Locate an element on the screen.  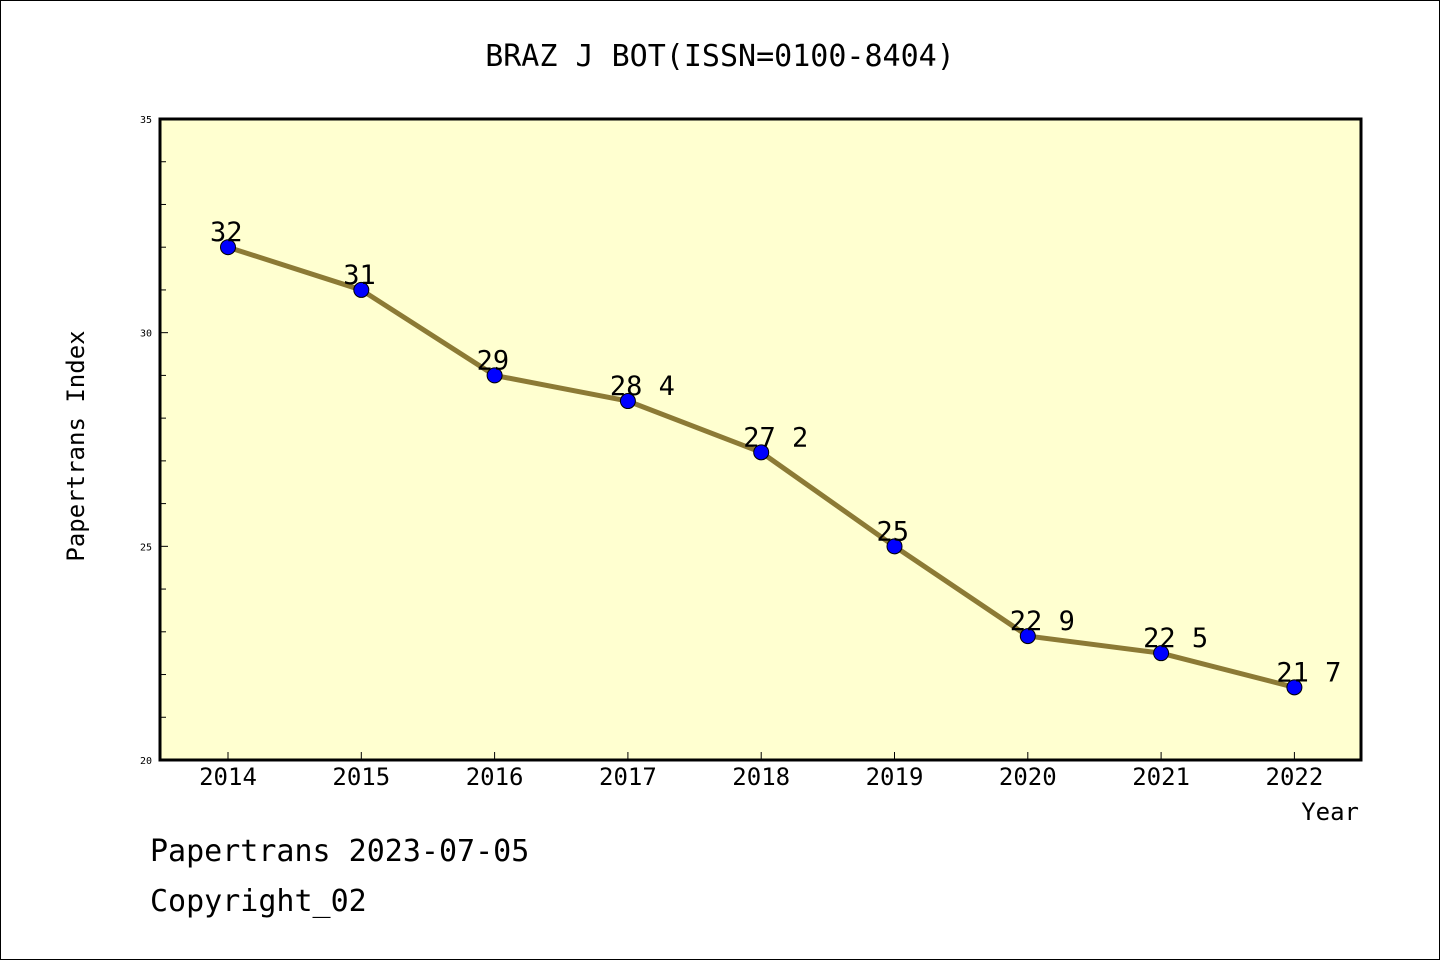
data-label: 32 is located at coordinates (226, 232).